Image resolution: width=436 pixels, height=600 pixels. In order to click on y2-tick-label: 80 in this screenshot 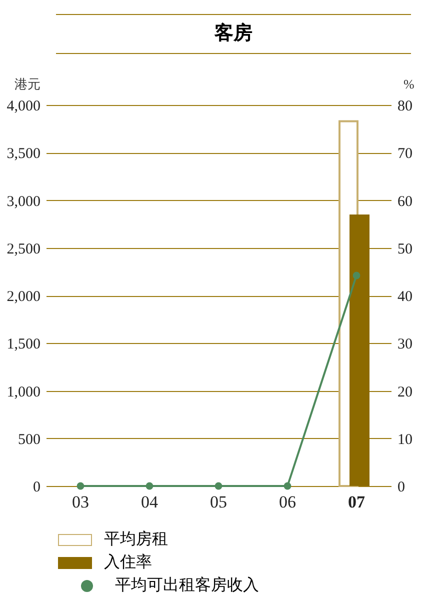, I will do `click(405, 106)`.